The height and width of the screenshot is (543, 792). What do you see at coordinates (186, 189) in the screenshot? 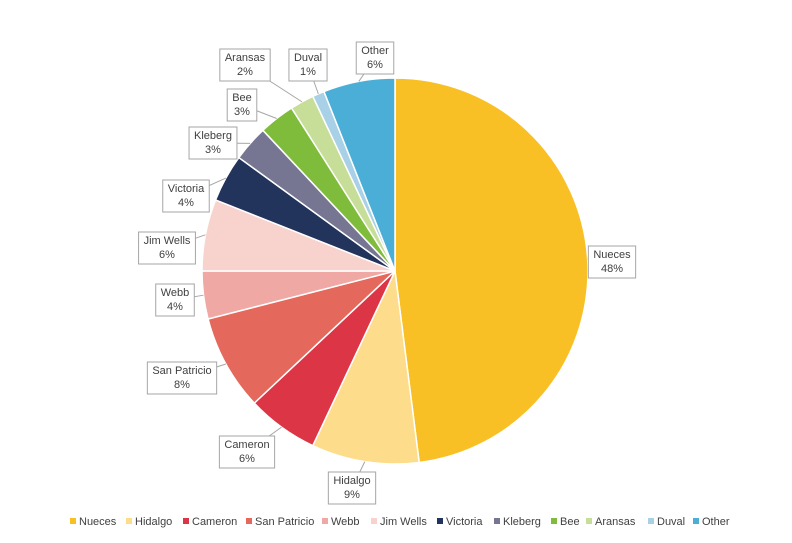
I see `label-name: Victoria` at bounding box center [186, 189].